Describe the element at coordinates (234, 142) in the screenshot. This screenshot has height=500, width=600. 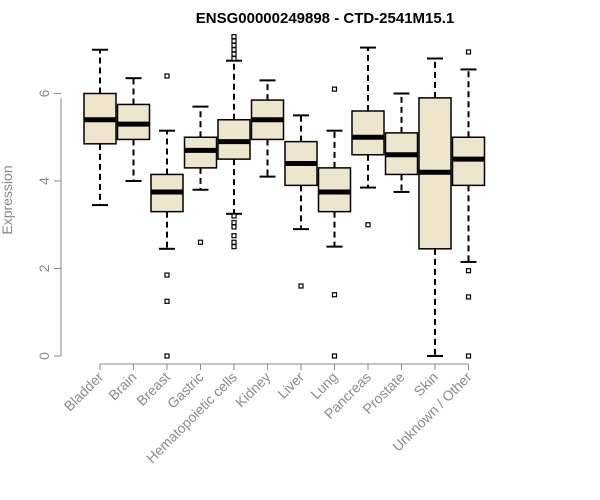
I see `box-hematopoietic-cells` at that location.